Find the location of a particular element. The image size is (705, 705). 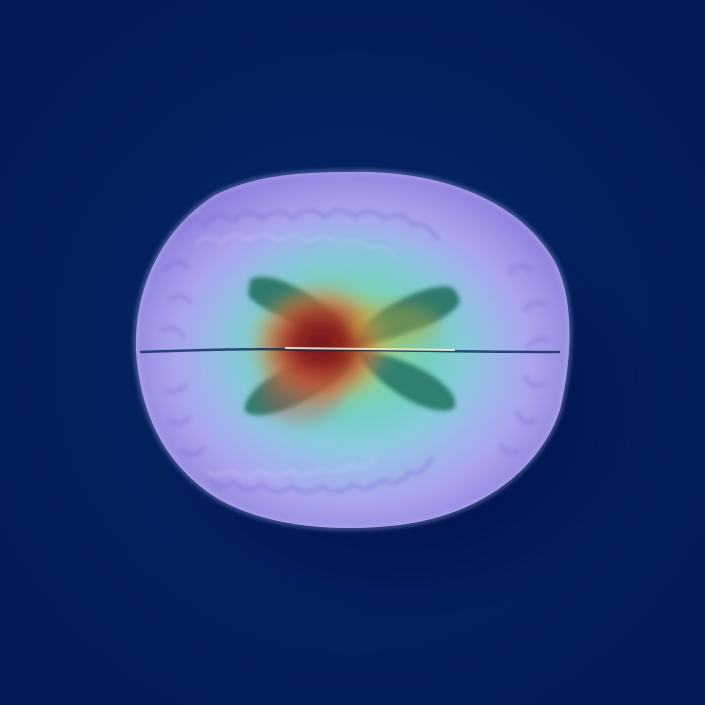

midline is located at coordinates (350, 350).